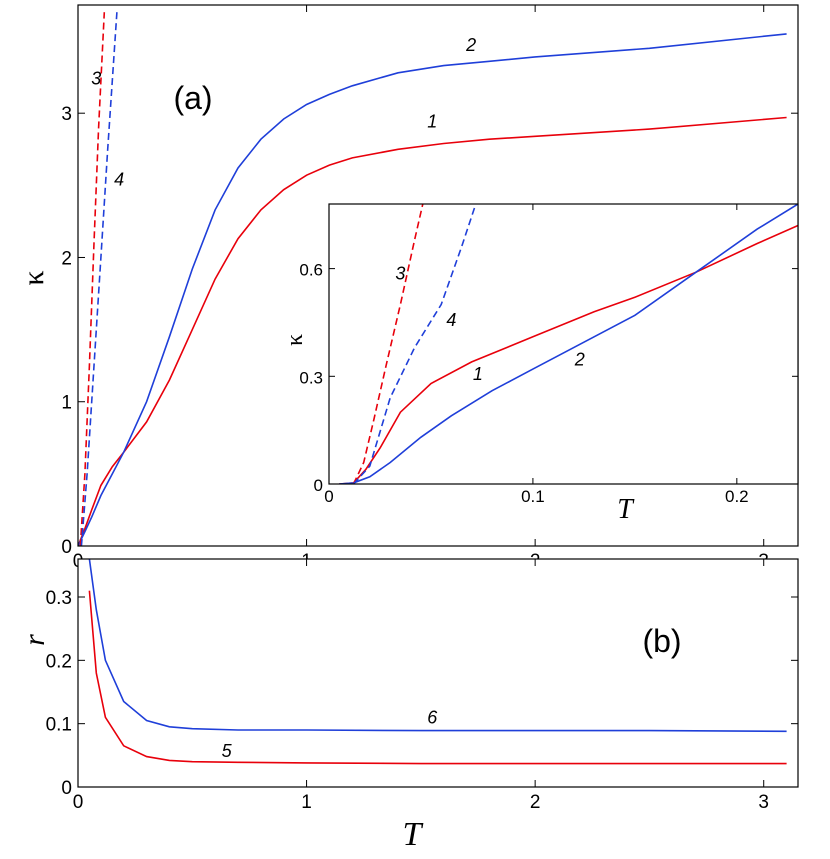 This screenshot has width=830, height=859. Describe the element at coordinates (66, 403) in the screenshot. I see `y-tick-label: 1` at that location.